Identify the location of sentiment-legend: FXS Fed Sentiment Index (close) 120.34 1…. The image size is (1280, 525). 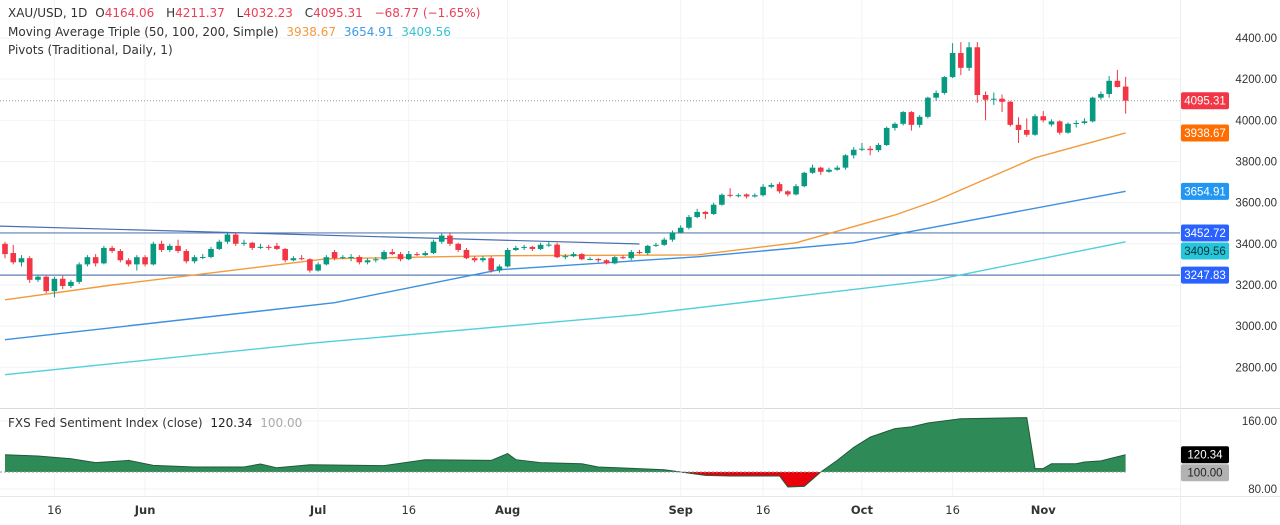
(155, 423).